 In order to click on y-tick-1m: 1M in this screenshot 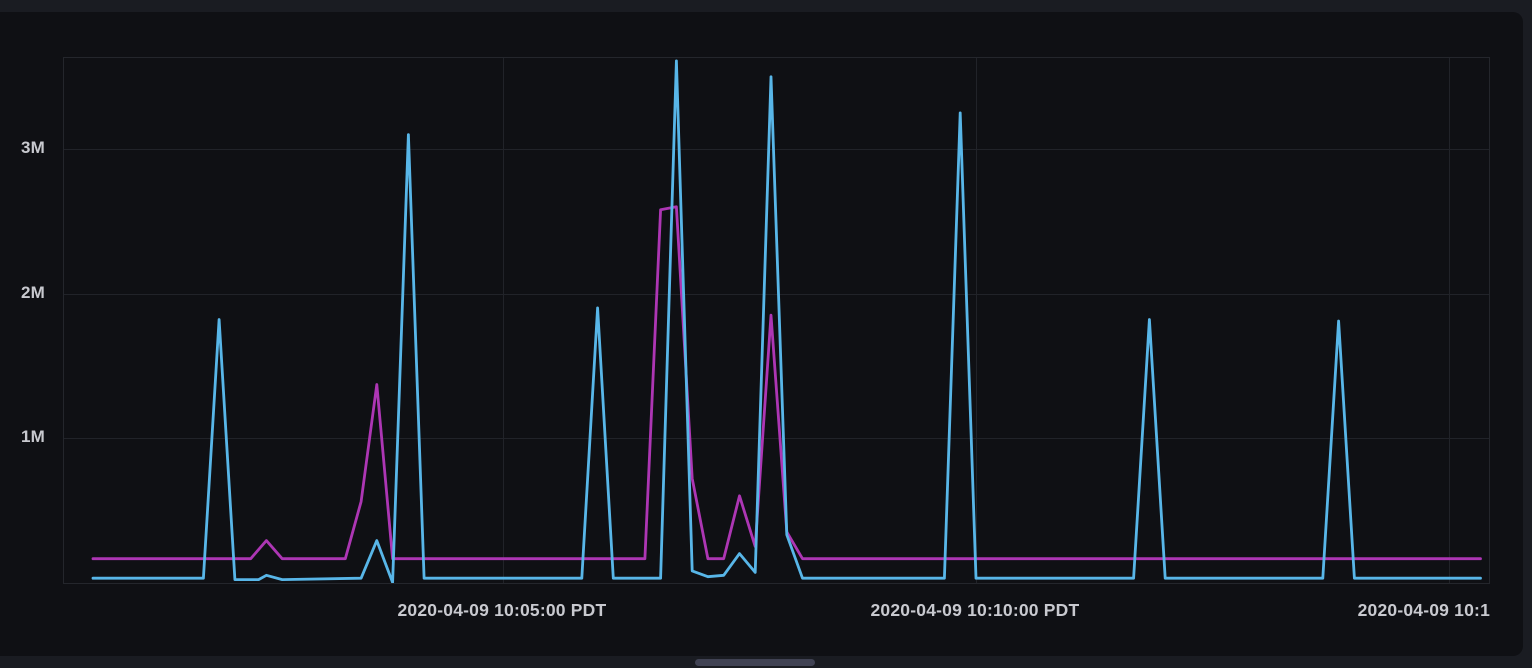, I will do `click(32, 436)`.